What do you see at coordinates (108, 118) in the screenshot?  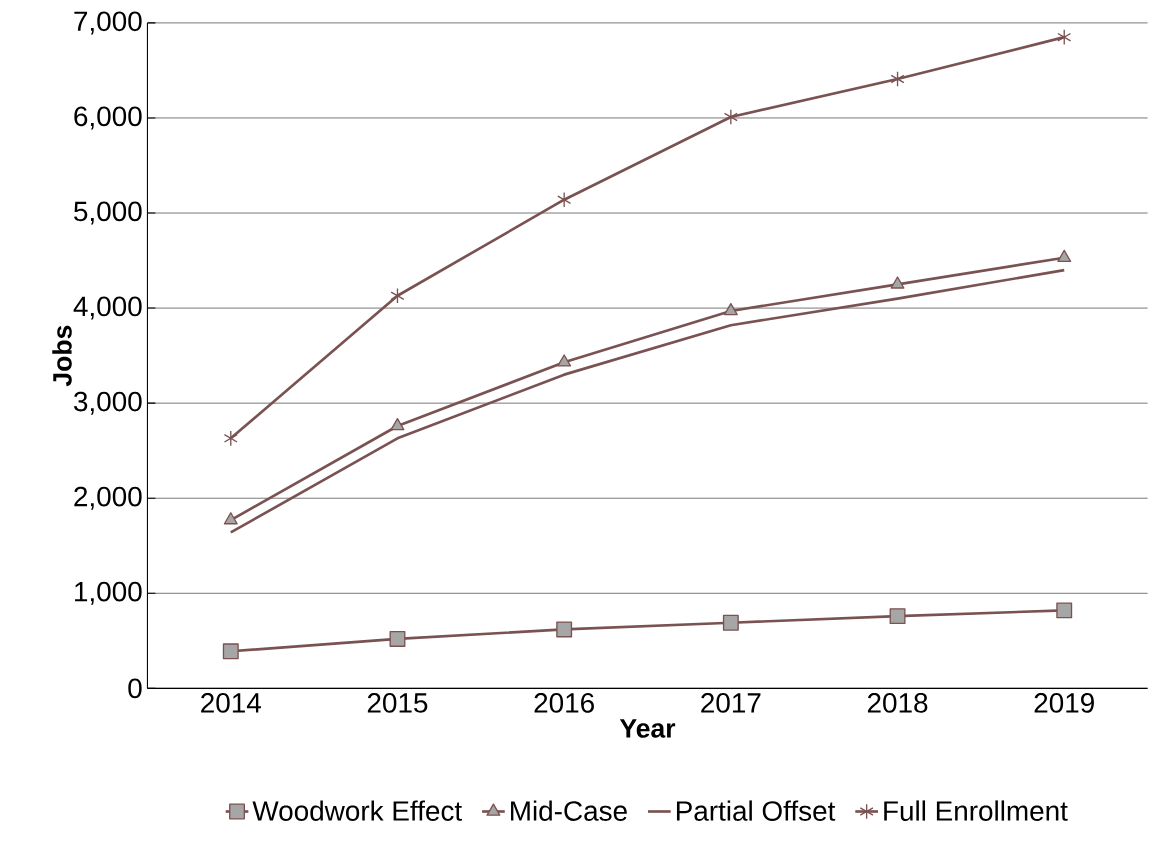 I see `y-tick-label: 6,000` at bounding box center [108, 118].